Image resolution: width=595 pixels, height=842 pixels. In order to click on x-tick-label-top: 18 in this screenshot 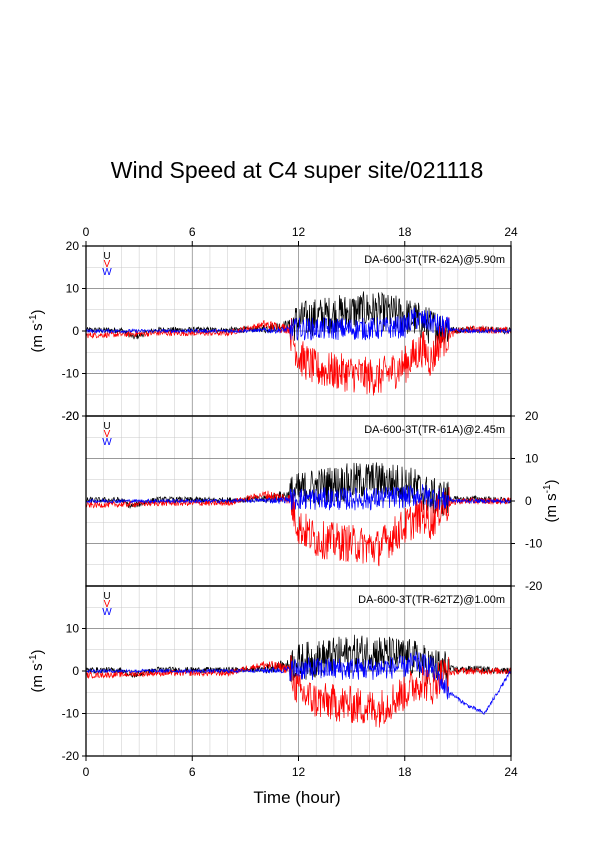, I will do `click(405, 232)`.